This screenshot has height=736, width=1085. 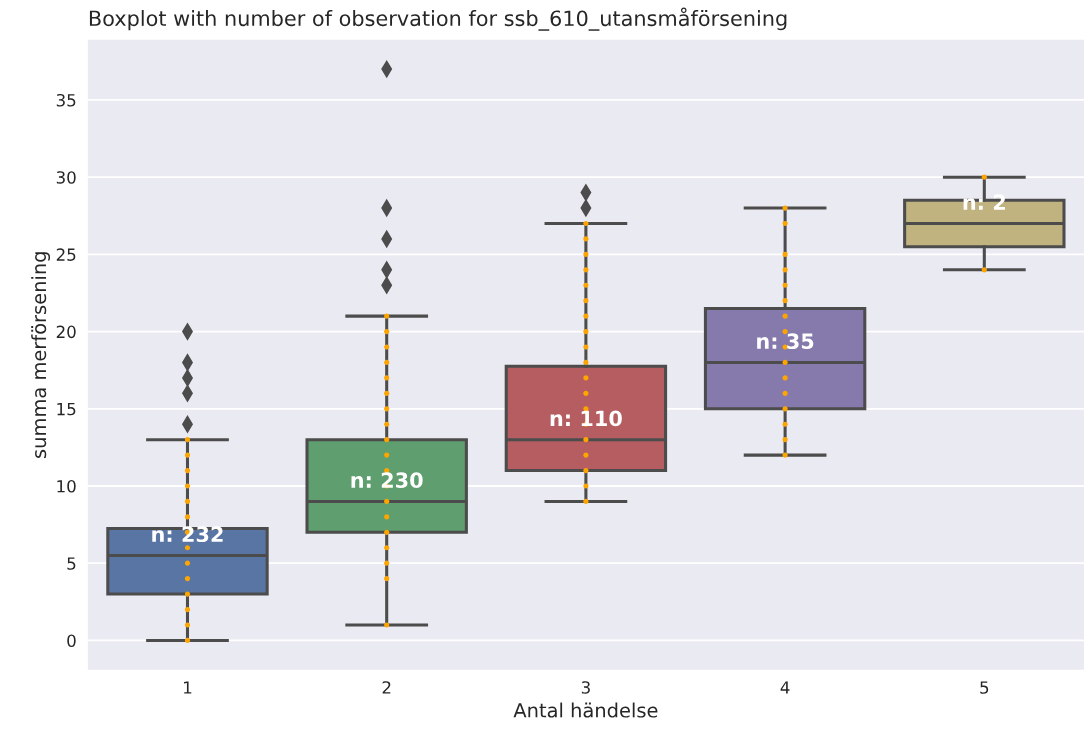 I want to click on y-tick-label: 15, so click(x=66, y=409).